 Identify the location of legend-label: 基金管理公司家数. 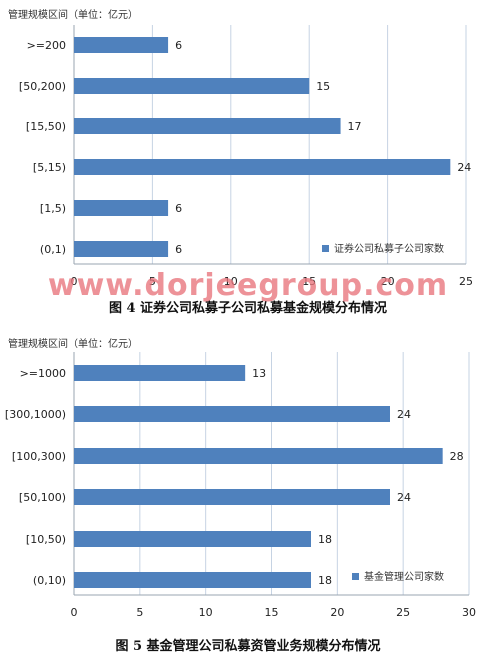
(404, 576).